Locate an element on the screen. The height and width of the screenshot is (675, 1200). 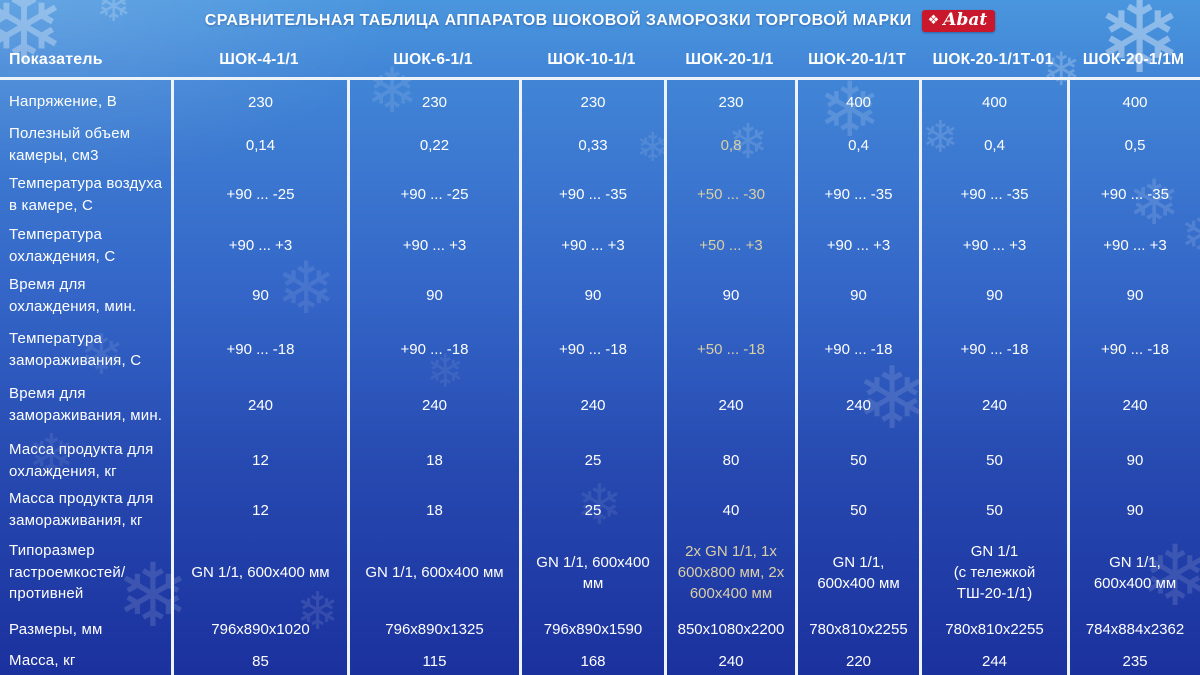
cell: 0,8 is located at coordinates (729, 145).